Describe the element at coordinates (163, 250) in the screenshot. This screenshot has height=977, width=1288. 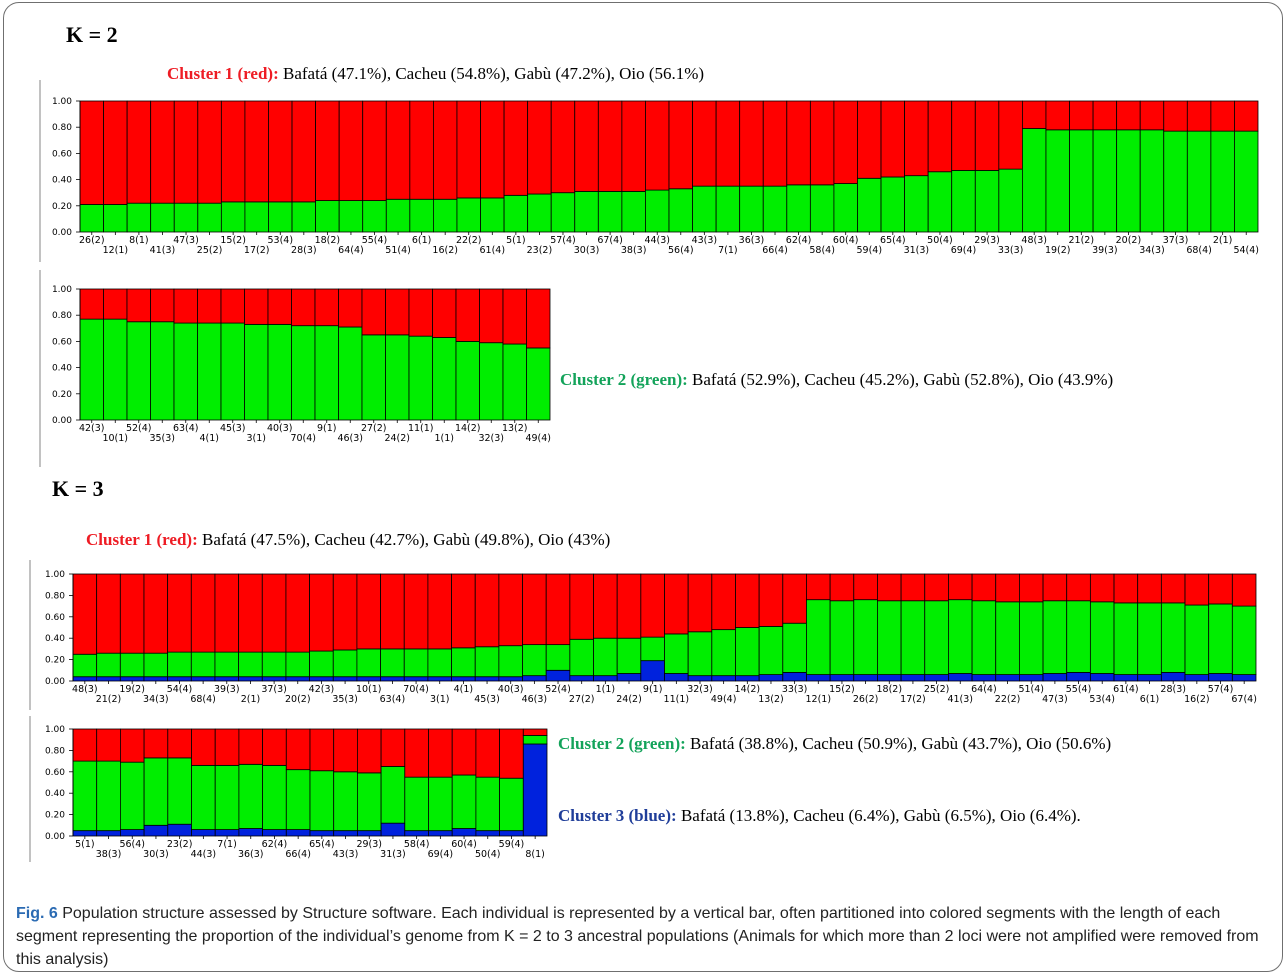
I see `x-tick-label: 41(3)` at that location.